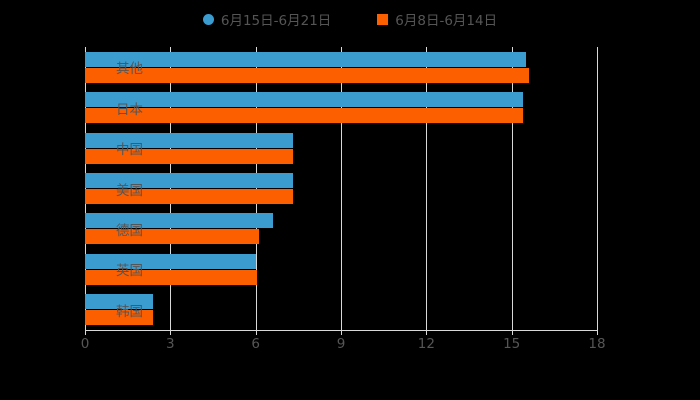 The image size is (700, 400). What do you see at coordinates (129, 109) in the screenshot?
I see `y-axis-category-label: 日本` at bounding box center [129, 109].